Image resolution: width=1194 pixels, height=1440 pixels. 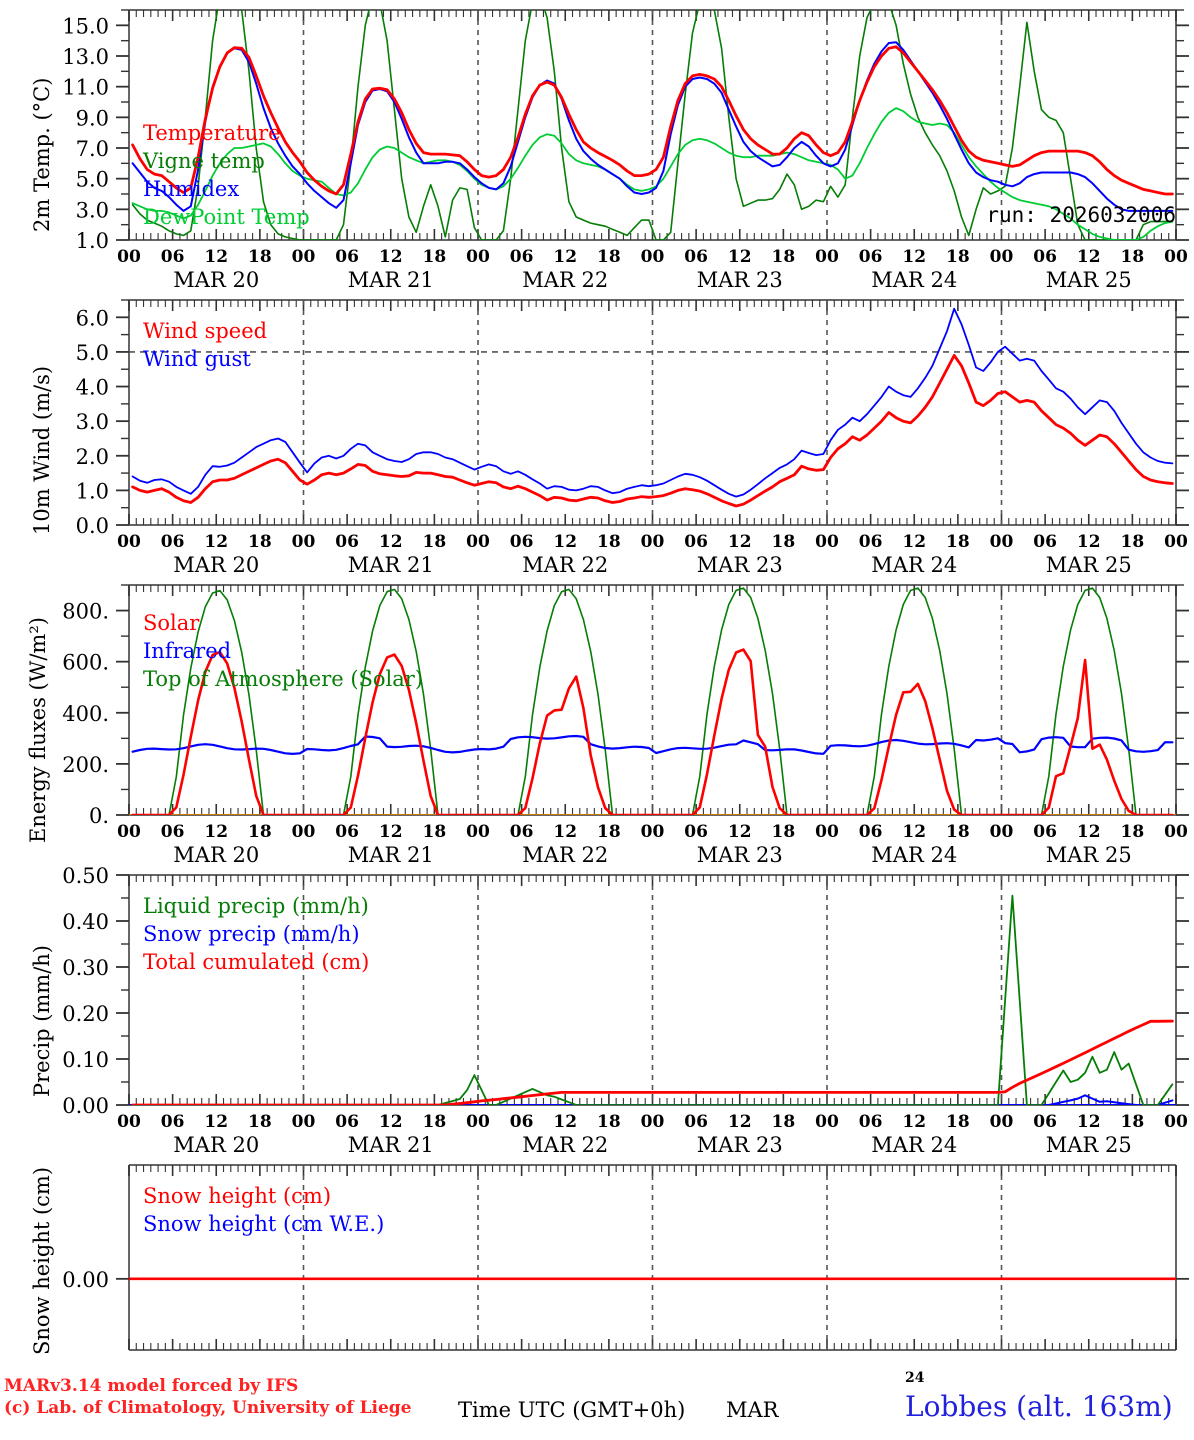 I want to click on y-axis-tick-label: 600., so click(x=85, y=663).